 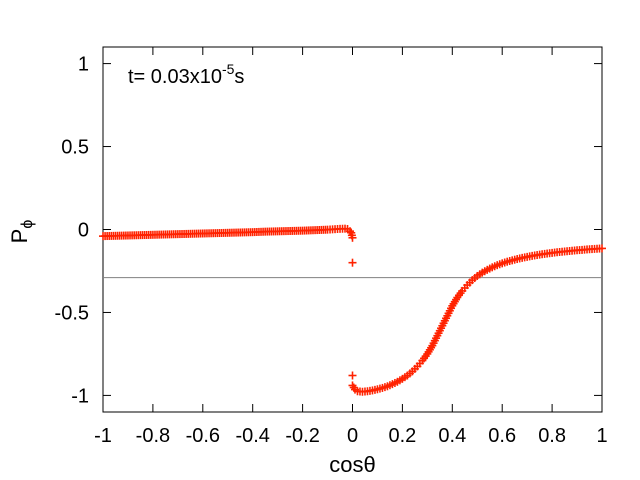 What do you see at coordinates (72, 313) in the screenshot?
I see `y-tick-label: -0.5` at bounding box center [72, 313].